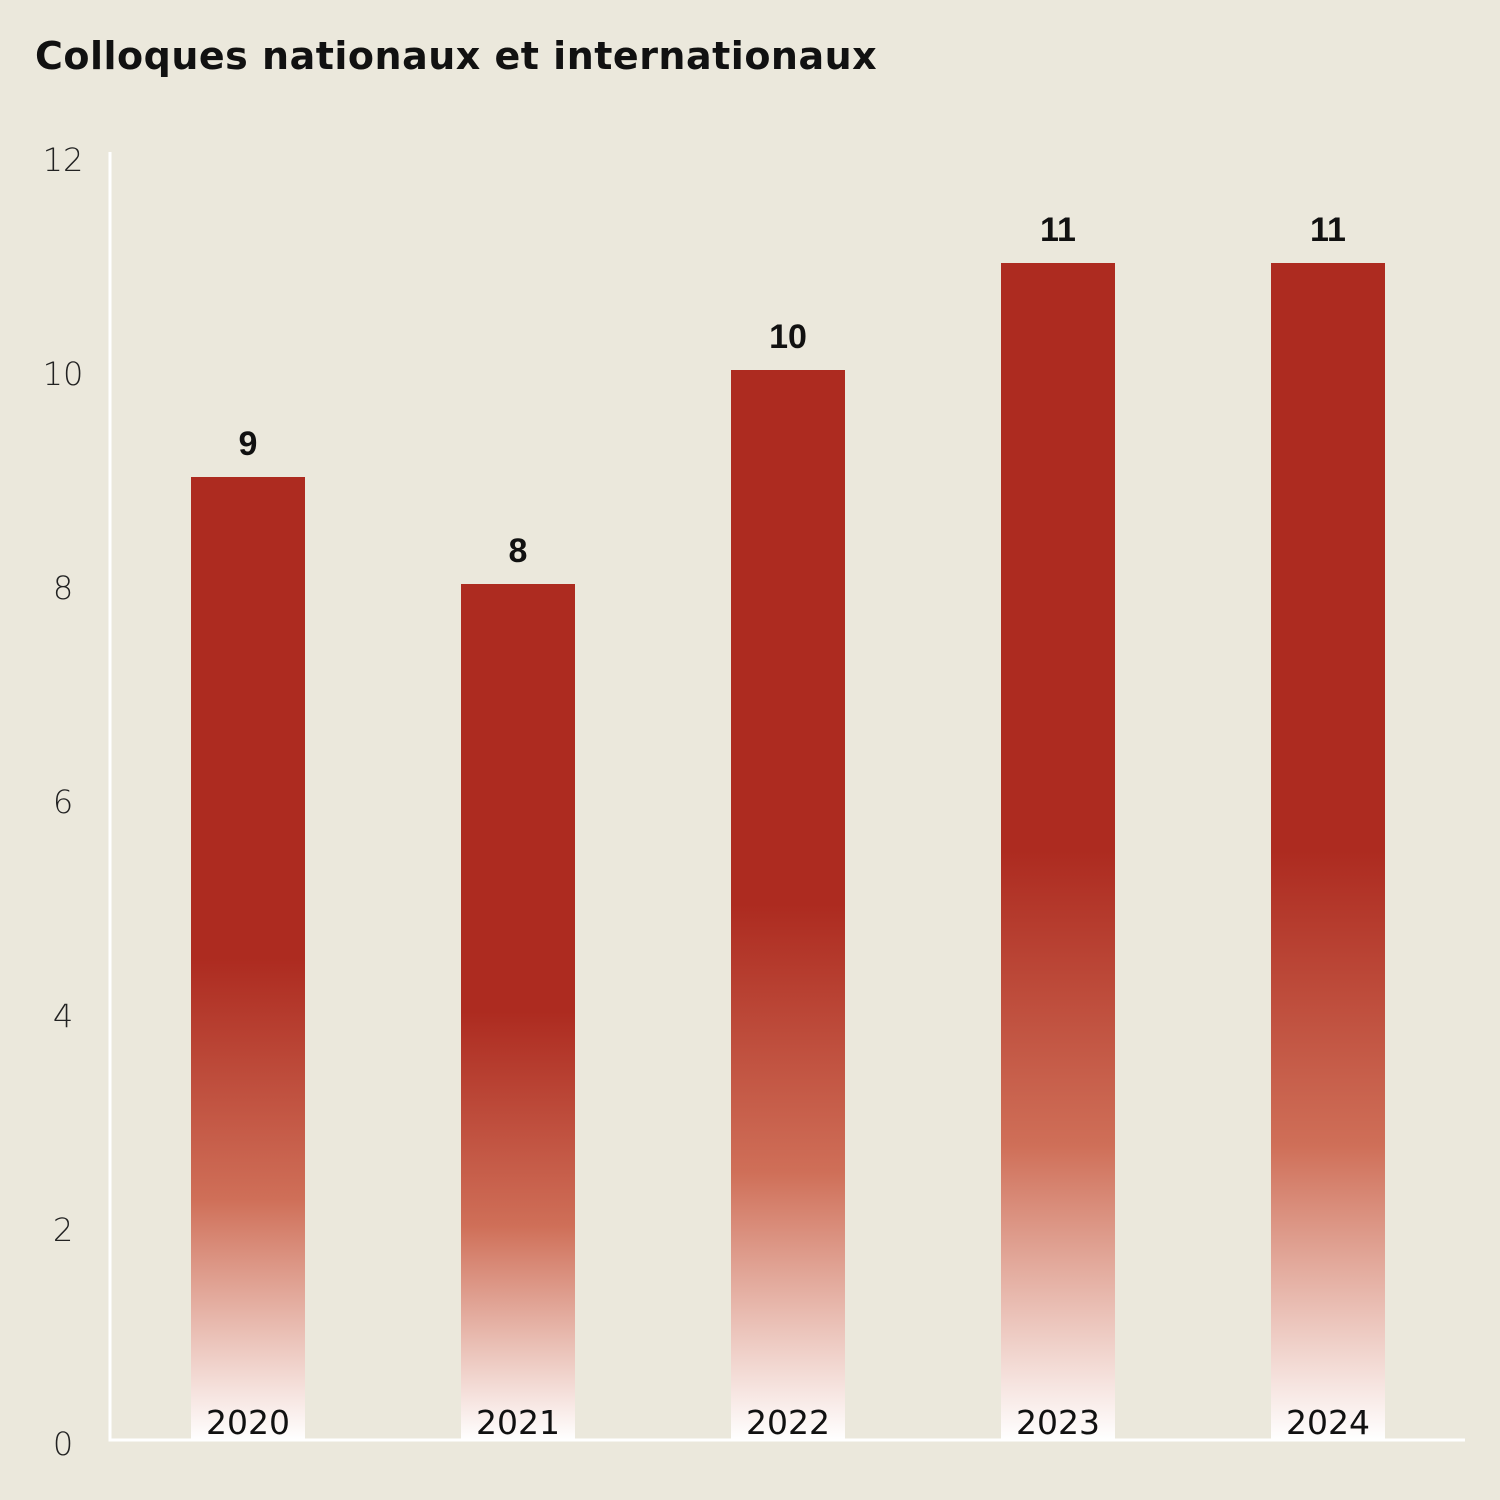  I want to click on data-label: 8, so click(518, 551).